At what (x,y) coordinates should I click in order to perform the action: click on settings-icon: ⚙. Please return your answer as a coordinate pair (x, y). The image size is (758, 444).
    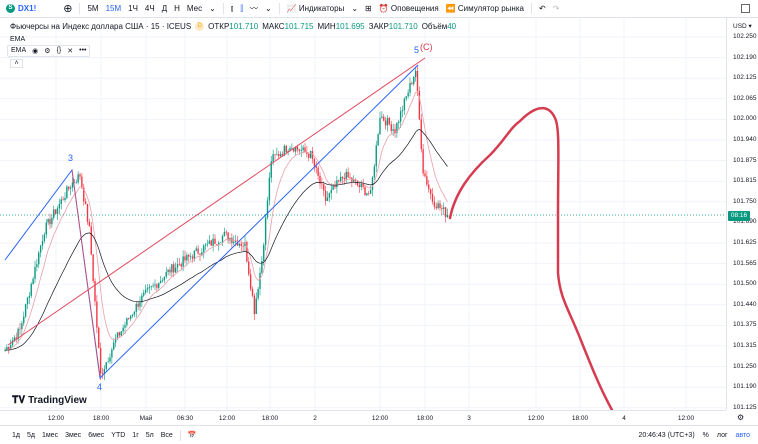
    Looking at the image, I should click on (47, 51).